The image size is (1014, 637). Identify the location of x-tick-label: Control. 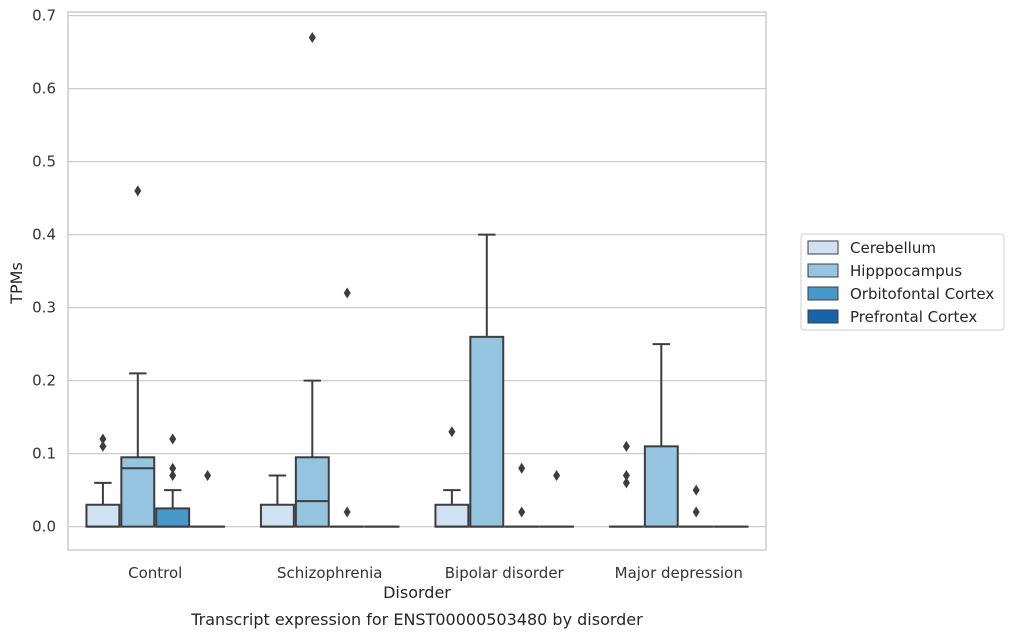
(155, 573).